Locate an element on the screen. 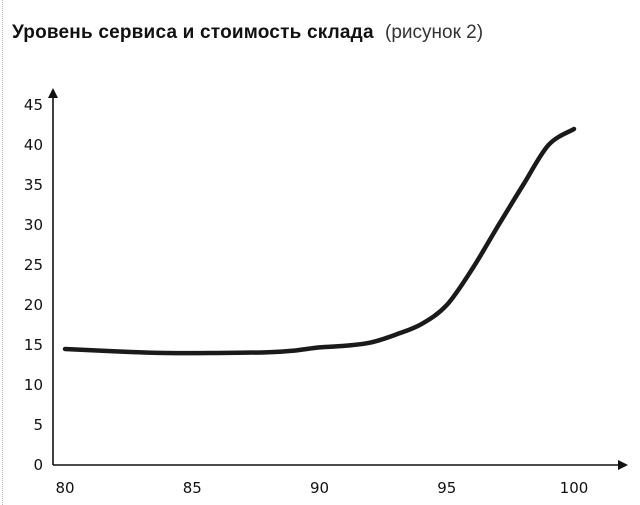 The height and width of the screenshot is (505, 640). x-tick-label: 80 is located at coordinates (64, 488).